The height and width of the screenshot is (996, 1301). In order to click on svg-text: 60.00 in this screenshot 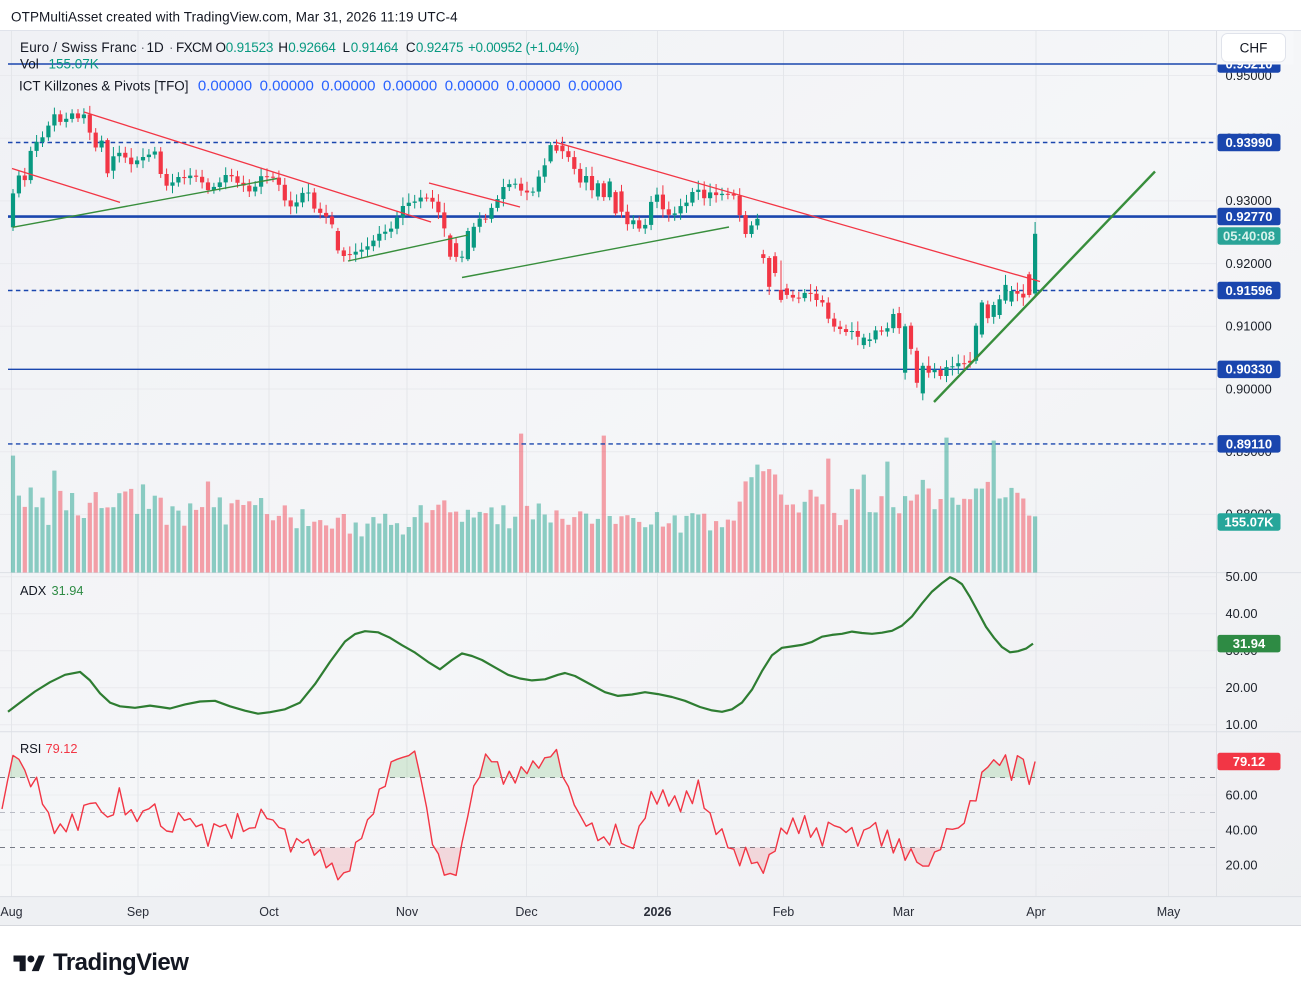, I will do `click(1242, 794)`.